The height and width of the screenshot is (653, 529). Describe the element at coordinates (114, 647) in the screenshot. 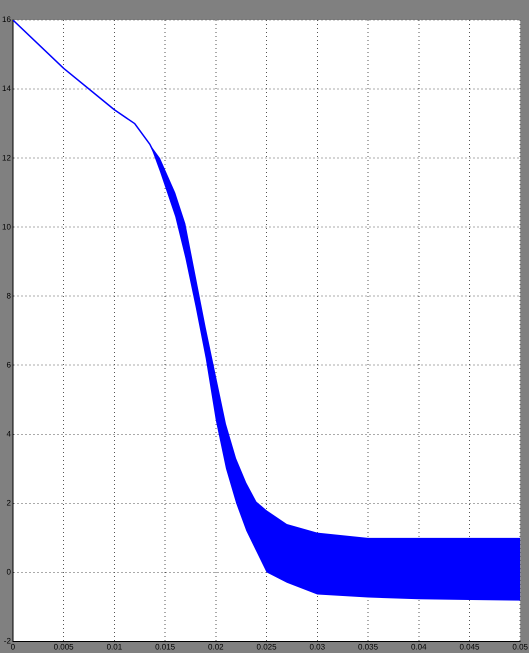

I see `x-tick-label: 0.01` at that location.